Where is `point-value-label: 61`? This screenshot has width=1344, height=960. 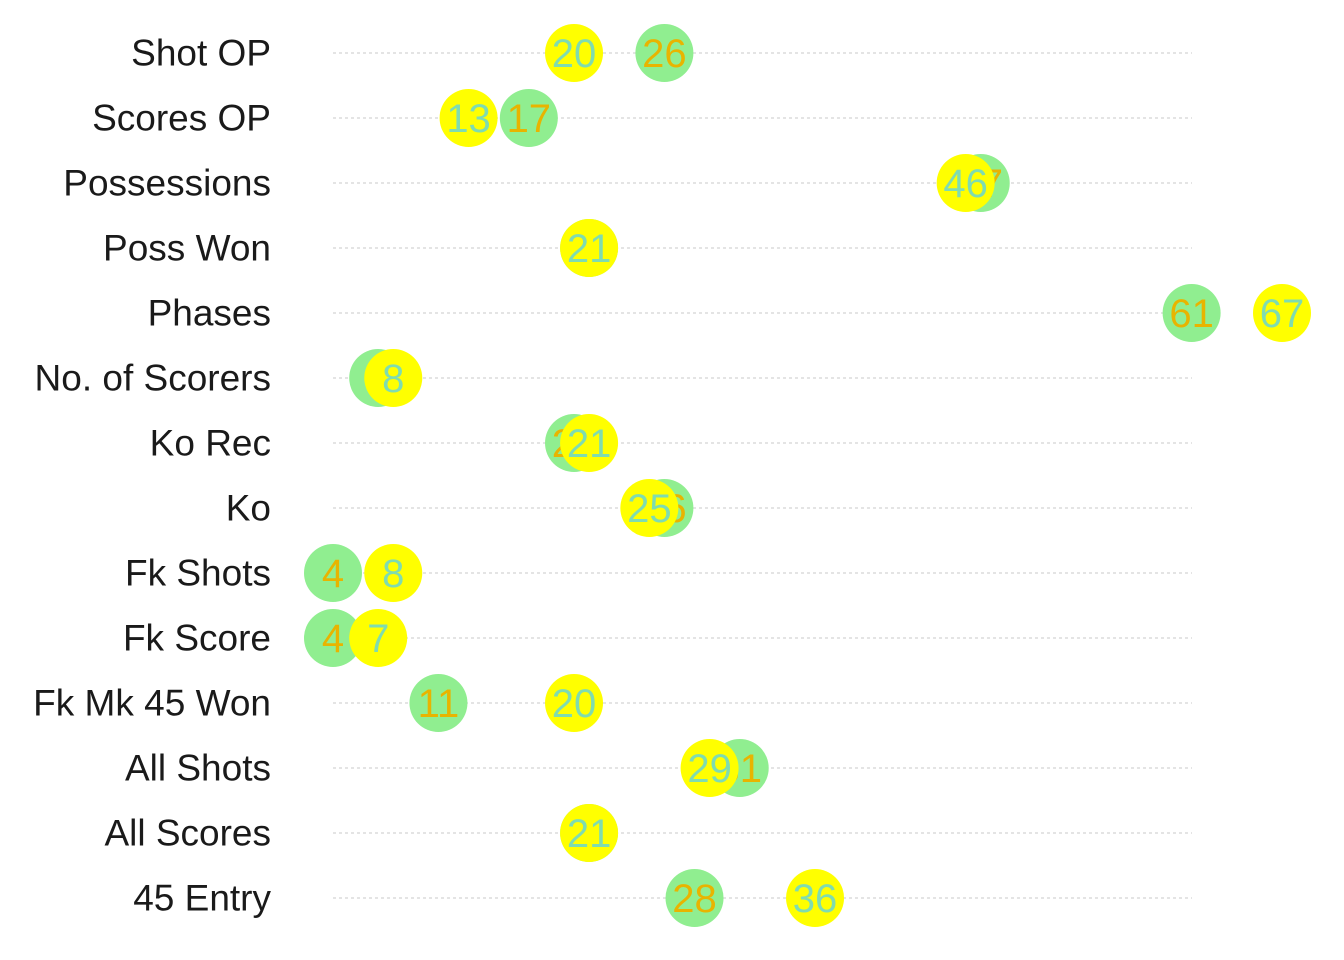 point-value-label: 61 is located at coordinates (1191, 314).